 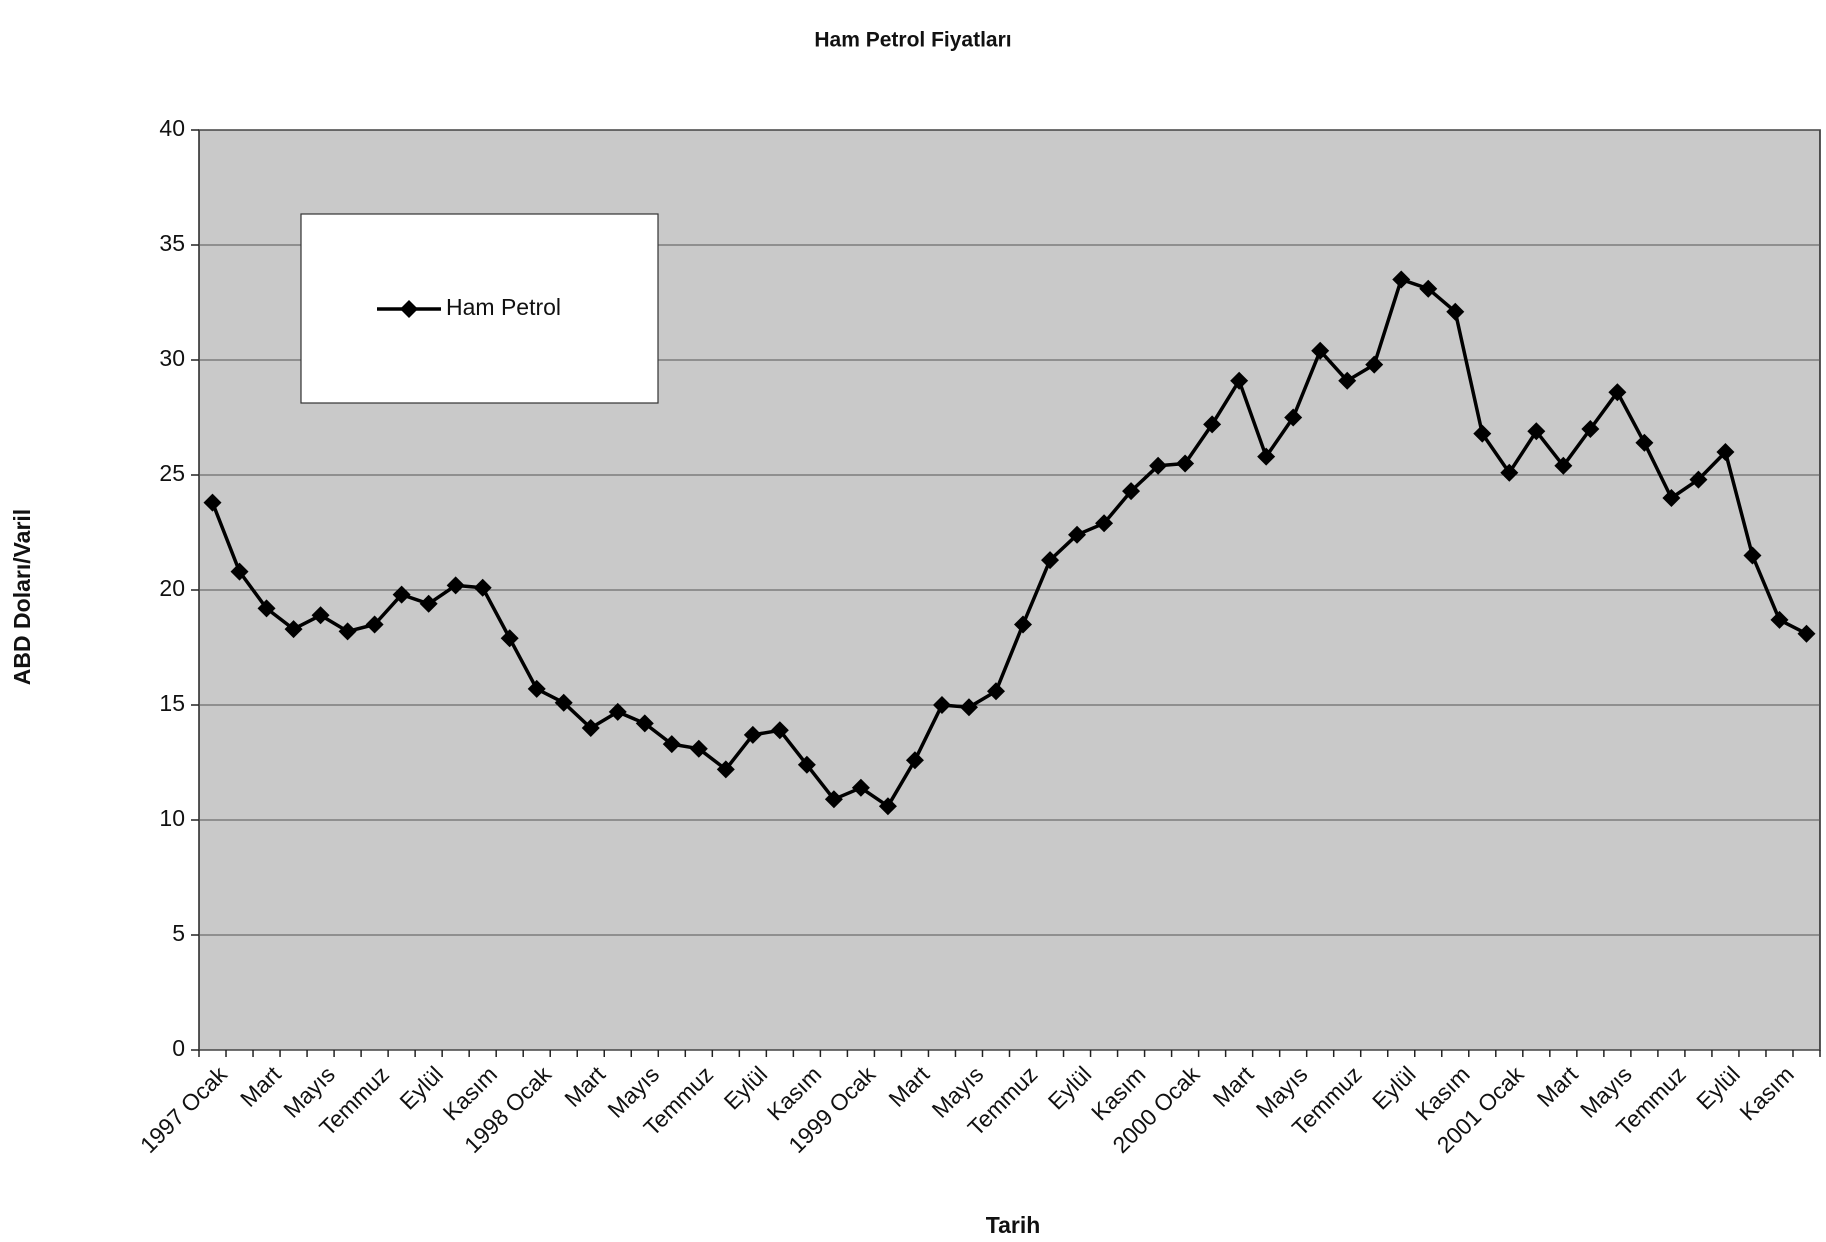 What do you see at coordinates (172, 473) in the screenshot?
I see `y-tick-label: 25` at bounding box center [172, 473].